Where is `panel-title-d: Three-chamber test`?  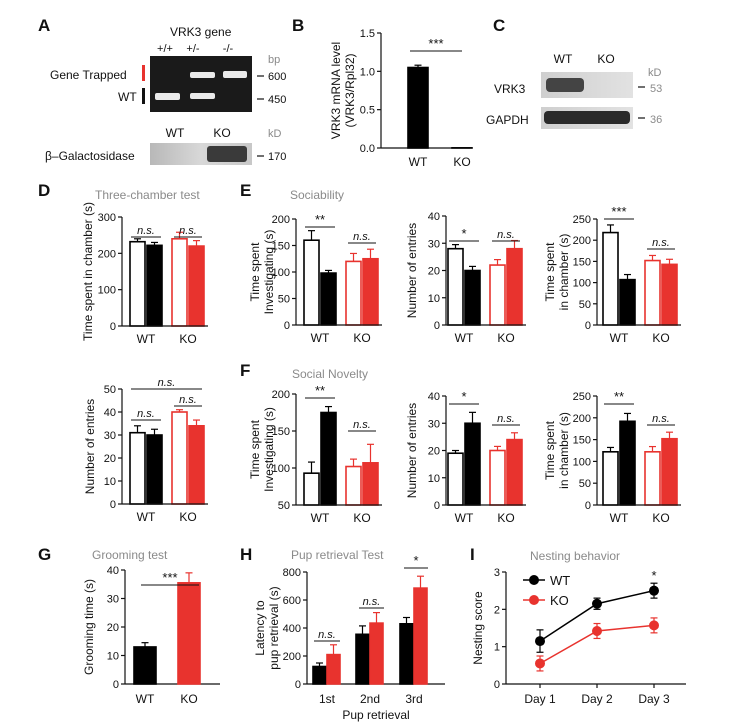 panel-title-d: Three-chamber test is located at coordinates (147, 195).